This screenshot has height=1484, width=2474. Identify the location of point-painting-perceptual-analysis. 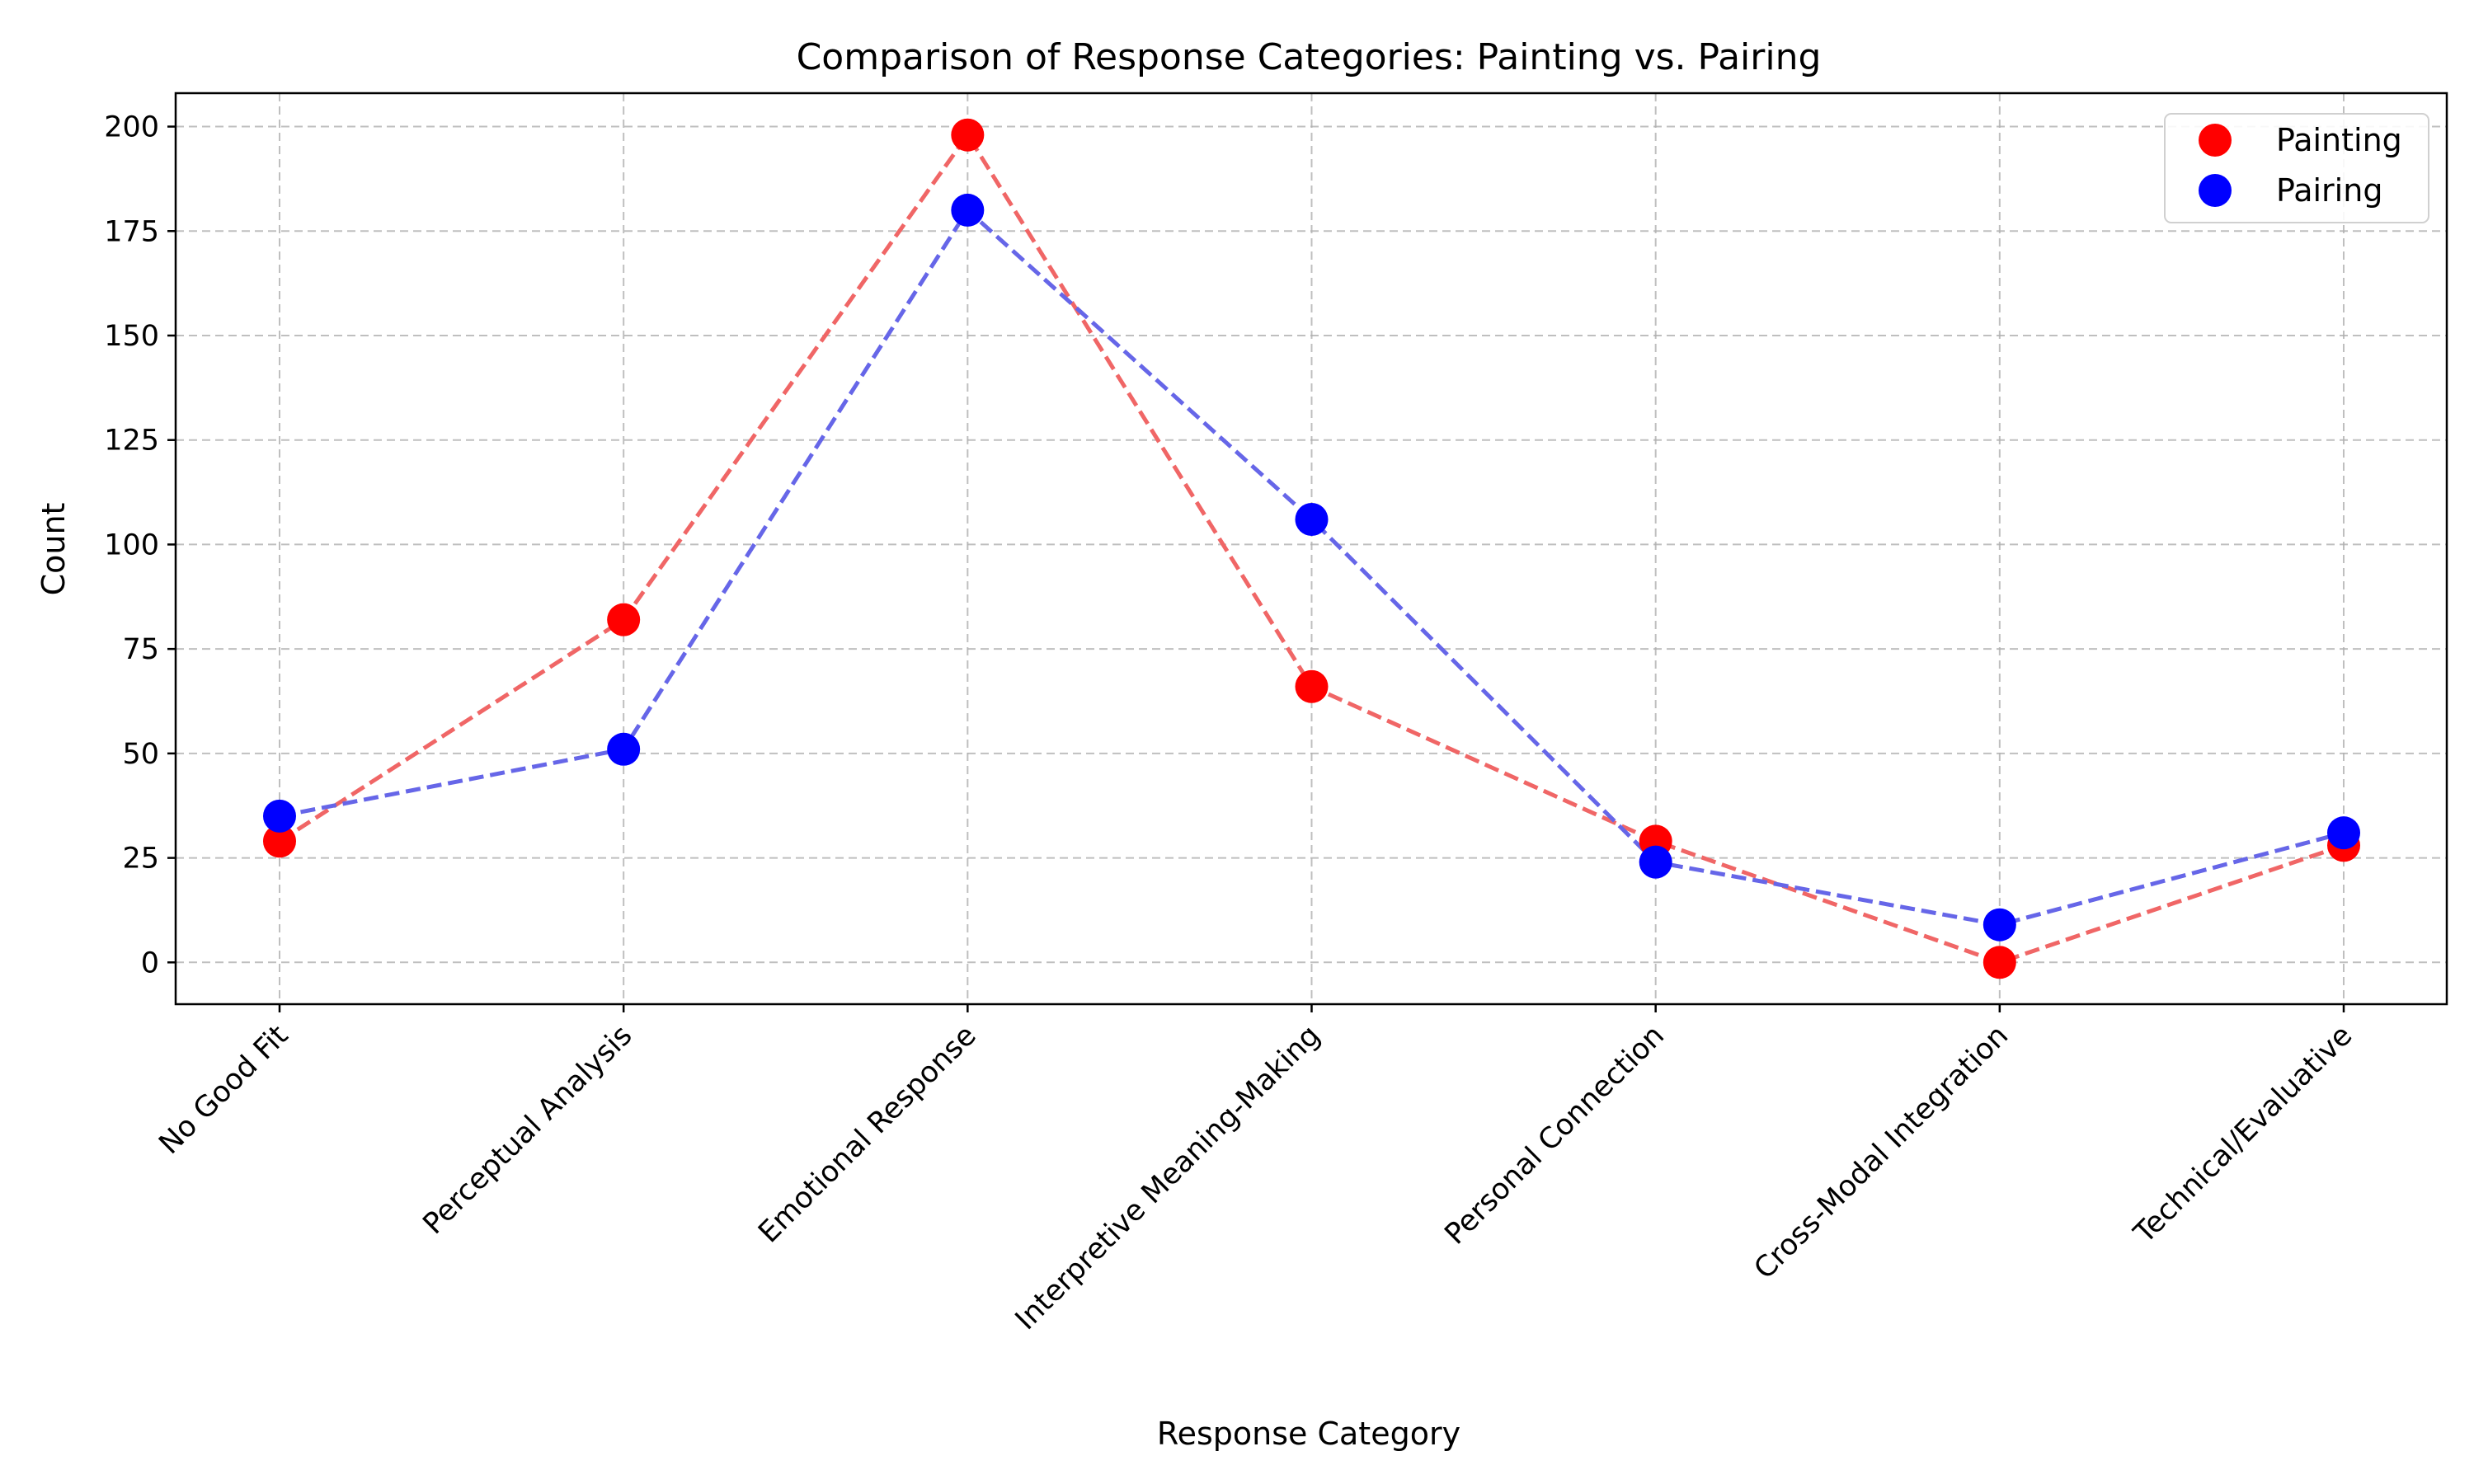
(624, 619).